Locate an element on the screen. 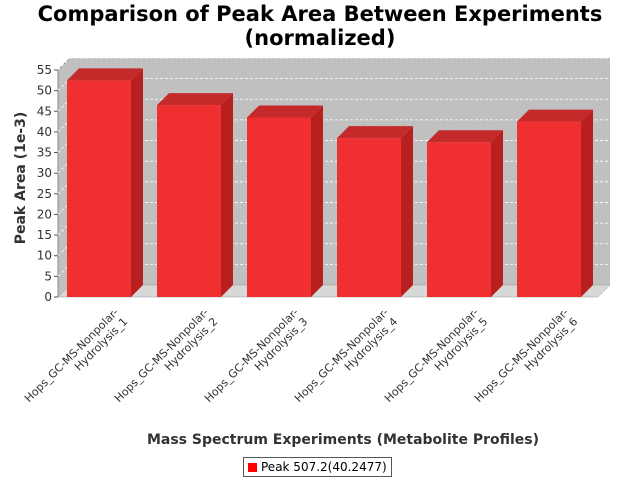 The width and height of the screenshot is (640, 480). y-tick-label: 25 is located at coordinates (44, 194).